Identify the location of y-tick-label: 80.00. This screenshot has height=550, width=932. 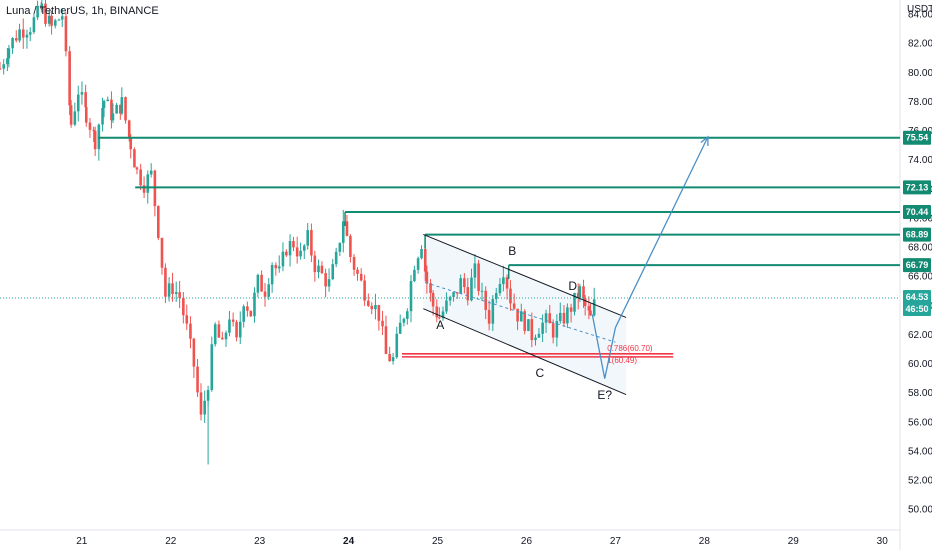
(920, 73).